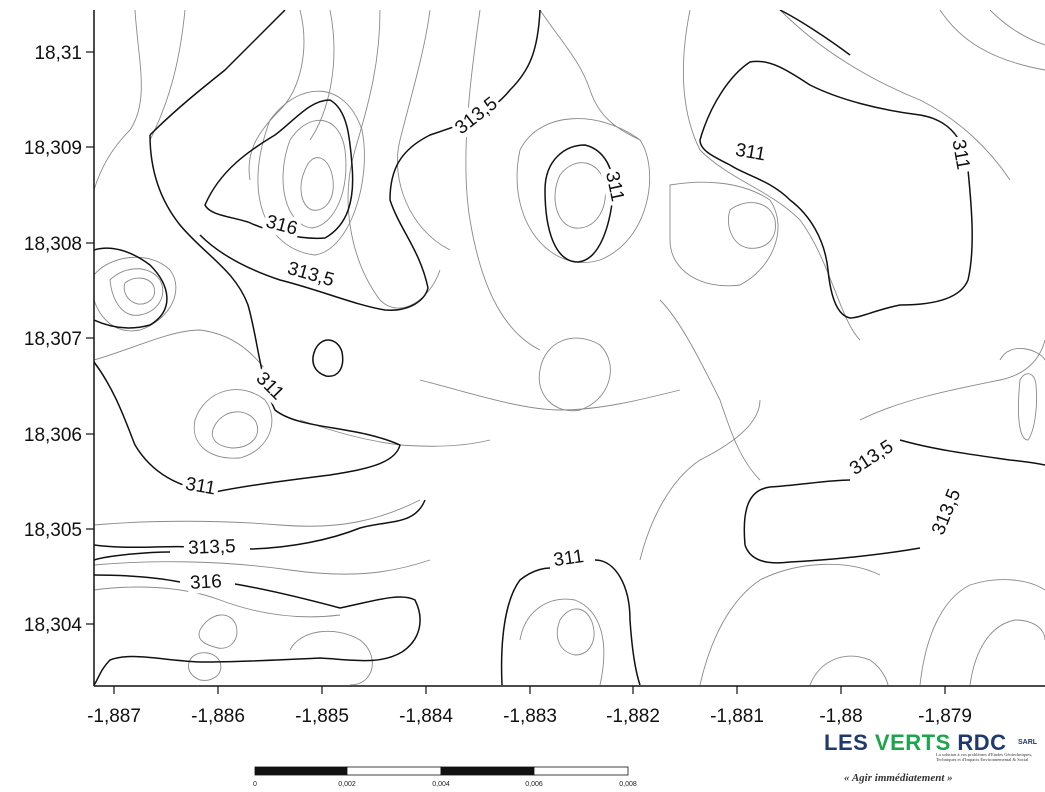  Describe the element at coordinates (53, 530) in the screenshot. I see `y-tick-label: 18,305` at that location.